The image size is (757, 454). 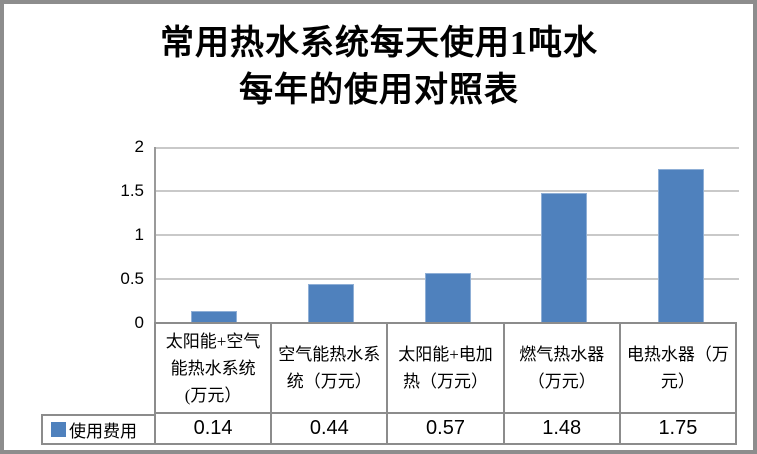 I want to click on y-axis-tick-label: 2, so click(x=139, y=146).